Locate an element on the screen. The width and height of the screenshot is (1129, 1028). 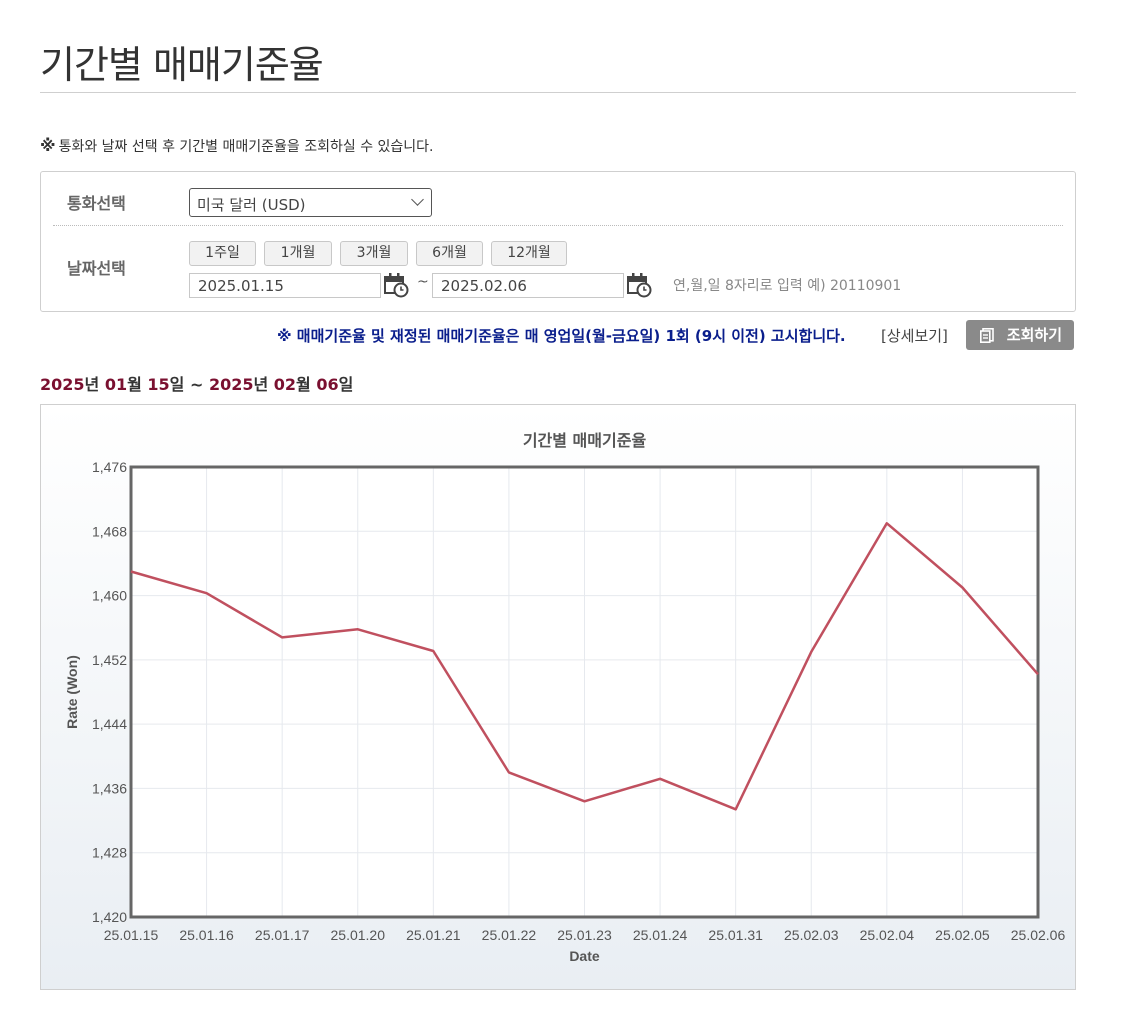
notice-text: ※ 통화와 날짜 선택 후 기간별 매매기준율을 조회하실 수 있습니다. is located at coordinates (237, 146).